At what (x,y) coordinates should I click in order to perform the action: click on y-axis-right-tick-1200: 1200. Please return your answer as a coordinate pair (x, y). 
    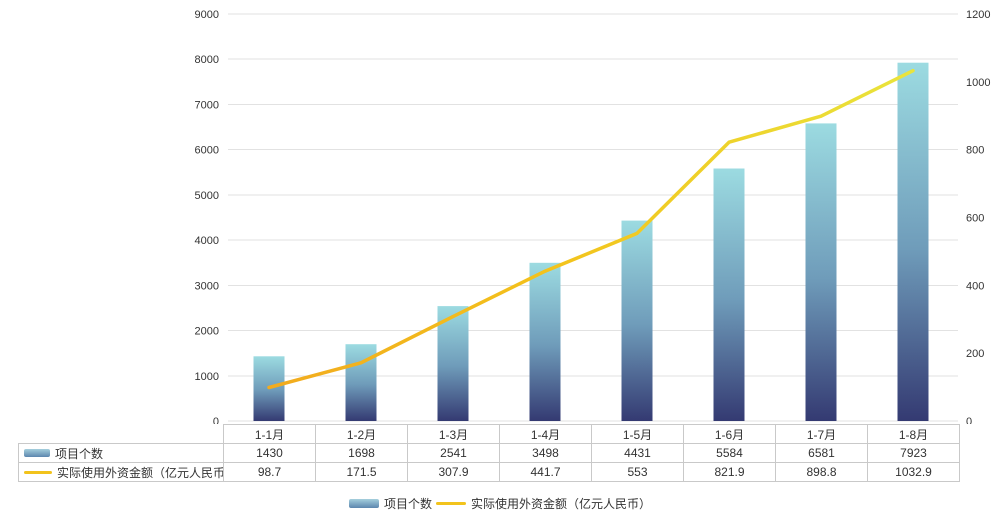
    Looking at the image, I should click on (978, 15).